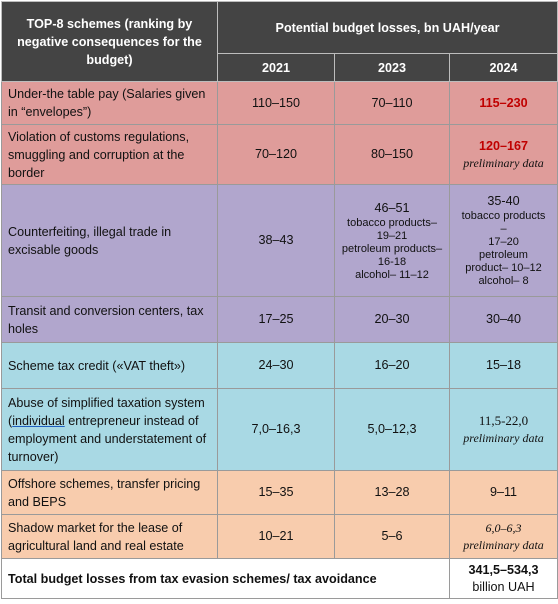 This screenshot has height=604, width=558. I want to click on value-2023: 20–30, so click(392, 319).